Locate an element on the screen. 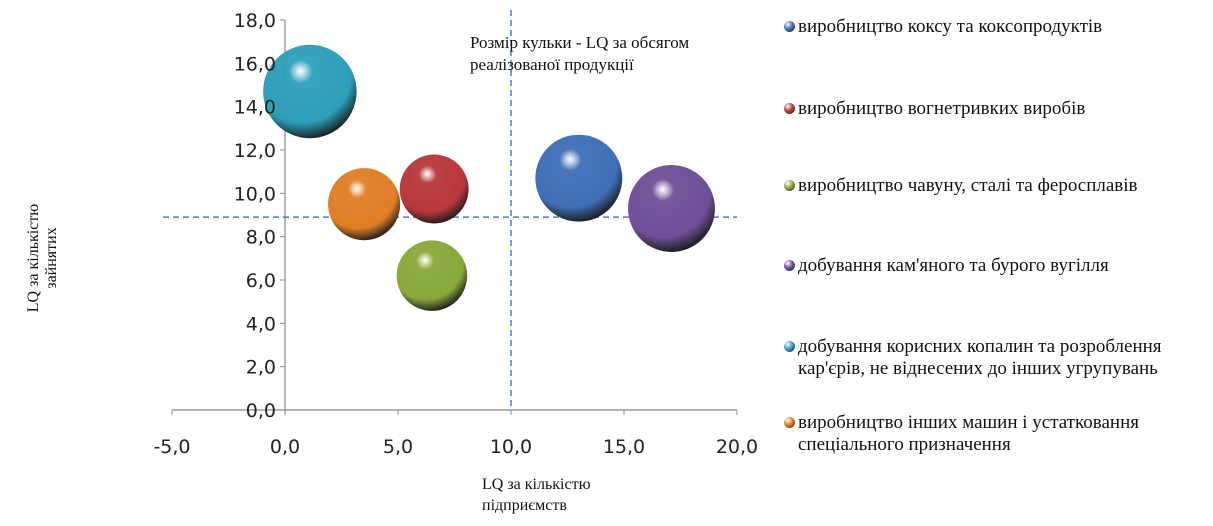 This screenshot has width=1213, height=526. x-tick-label: -5,0 is located at coordinates (171, 447).